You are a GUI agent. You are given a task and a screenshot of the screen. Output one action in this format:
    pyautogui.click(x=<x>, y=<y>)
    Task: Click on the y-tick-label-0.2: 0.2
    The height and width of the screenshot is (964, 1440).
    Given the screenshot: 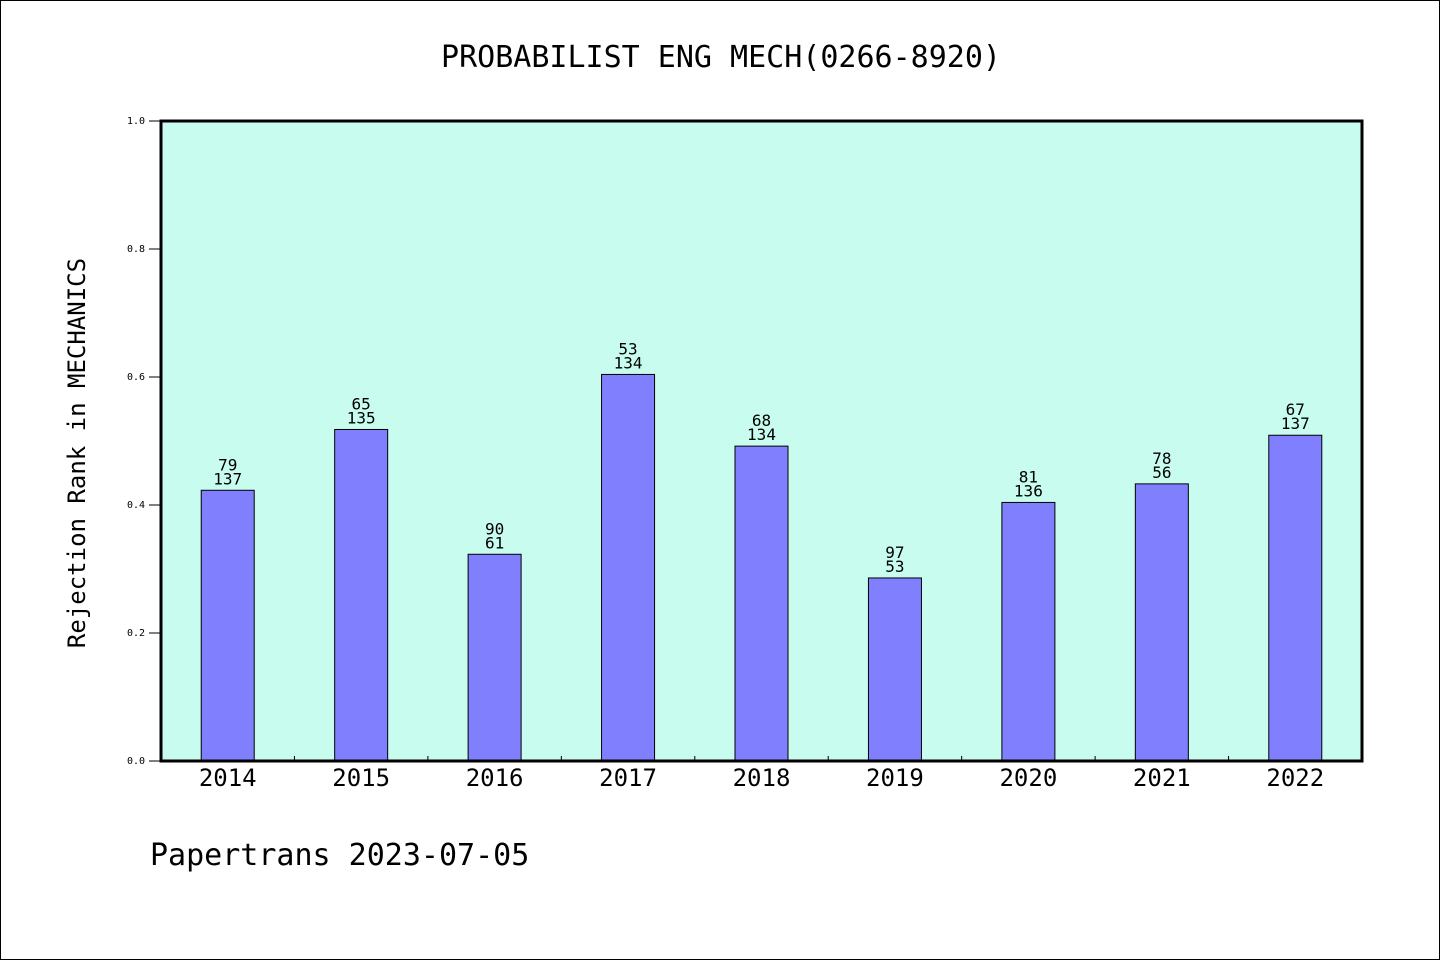 What is the action you would take?
    pyautogui.click(x=136, y=633)
    